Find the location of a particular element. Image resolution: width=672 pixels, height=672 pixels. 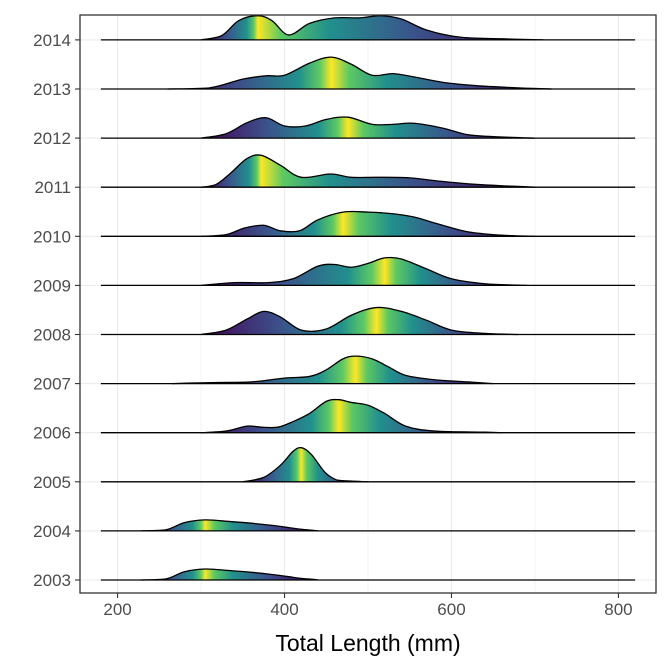

x-axis-title: Total Length (mm) is located at coordinates (367, 643).